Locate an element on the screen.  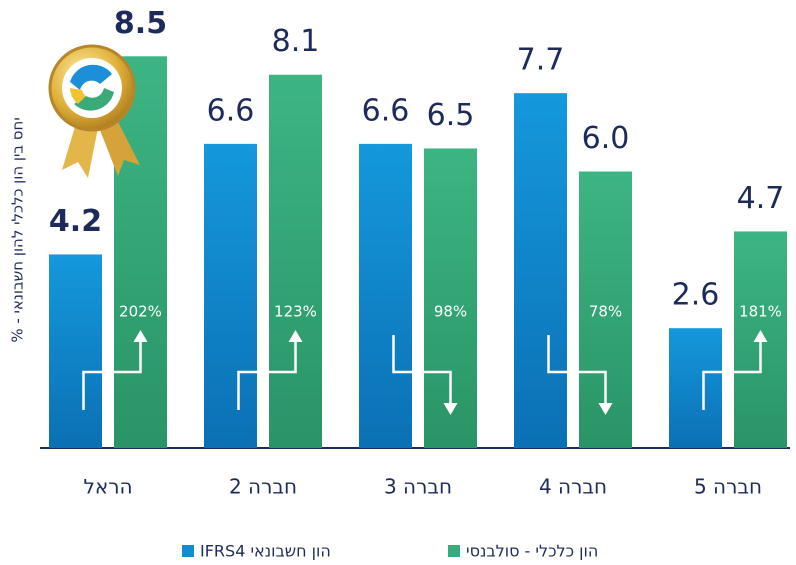
value-label: 6.5 is located at coordinates (451, 115).